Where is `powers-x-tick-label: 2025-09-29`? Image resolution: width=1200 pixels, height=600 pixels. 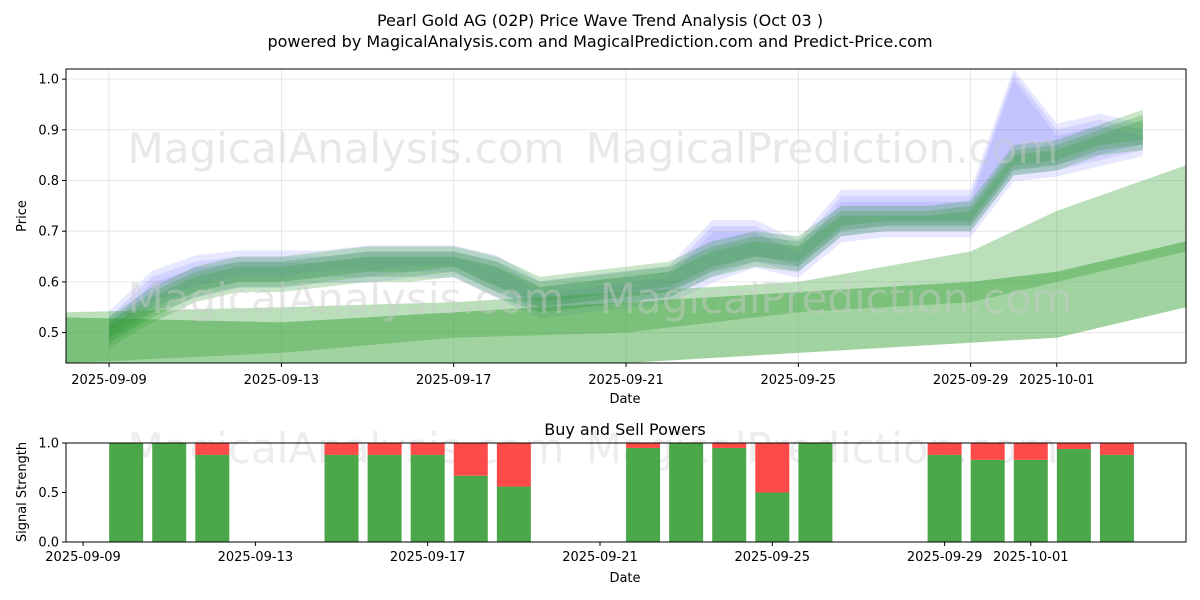
powers-x-tick-label: 2025-09-29 is located at coordinates (945, 557).